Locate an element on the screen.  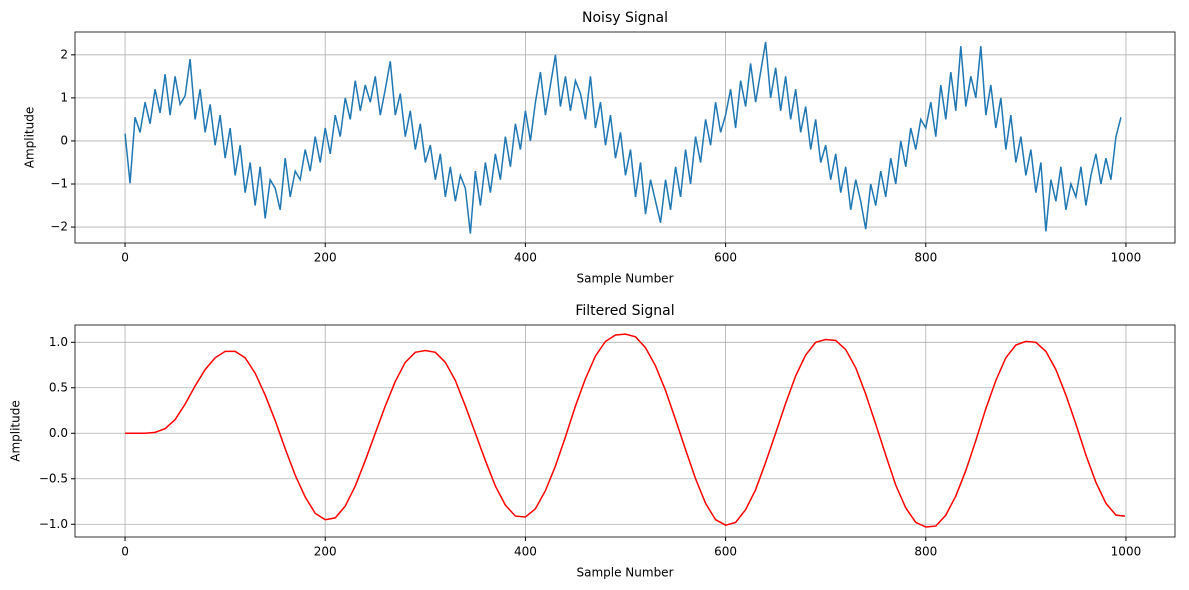
y-tick-label: −1 is located at coordinates (59, 184).